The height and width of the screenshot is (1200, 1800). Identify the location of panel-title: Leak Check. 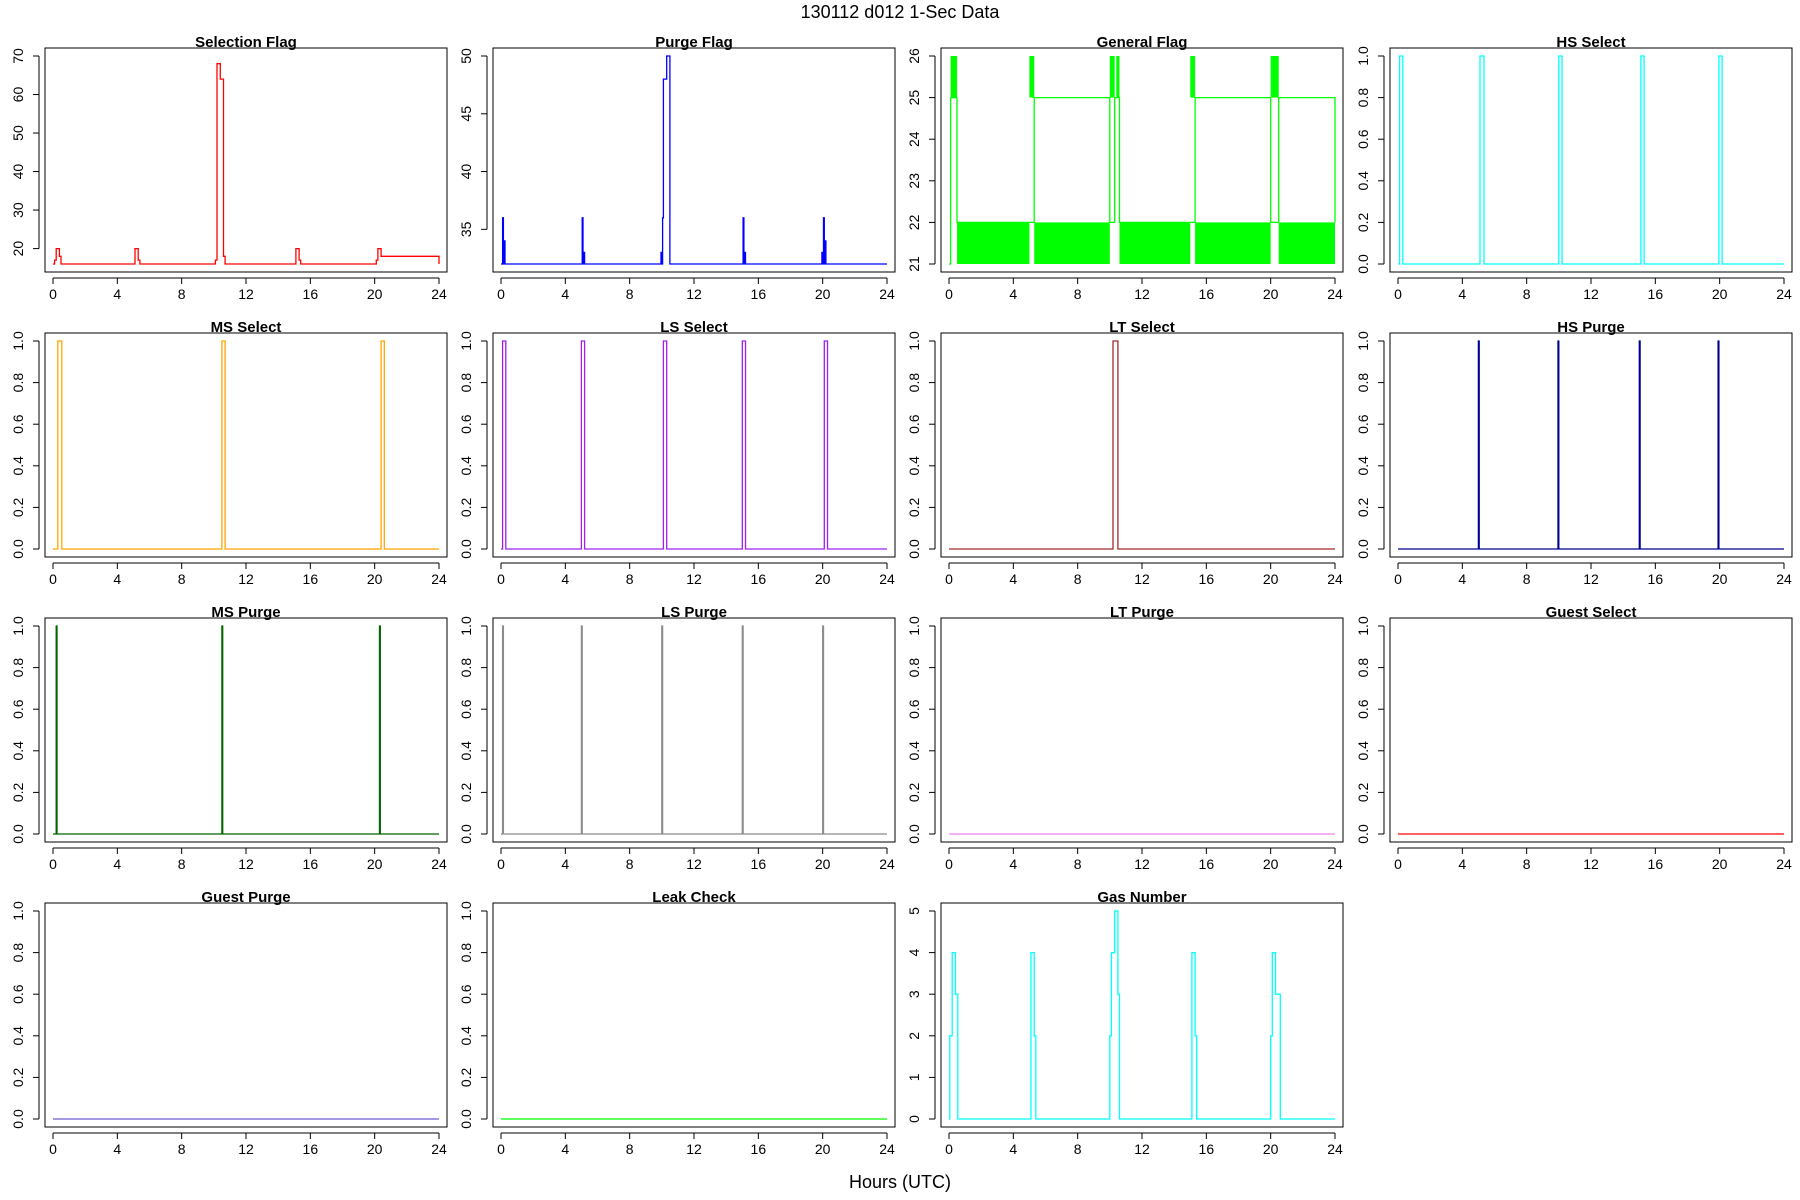
(694, 897).